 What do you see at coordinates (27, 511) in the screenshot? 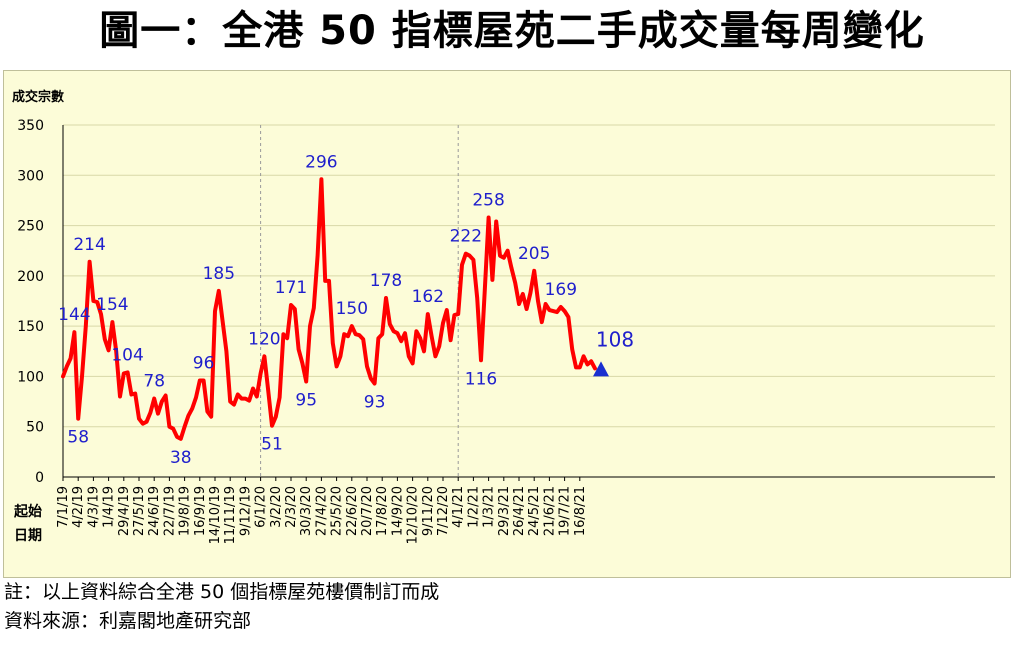
I see `x-axis-title-line: 起始` at bounding box center [27, 511].